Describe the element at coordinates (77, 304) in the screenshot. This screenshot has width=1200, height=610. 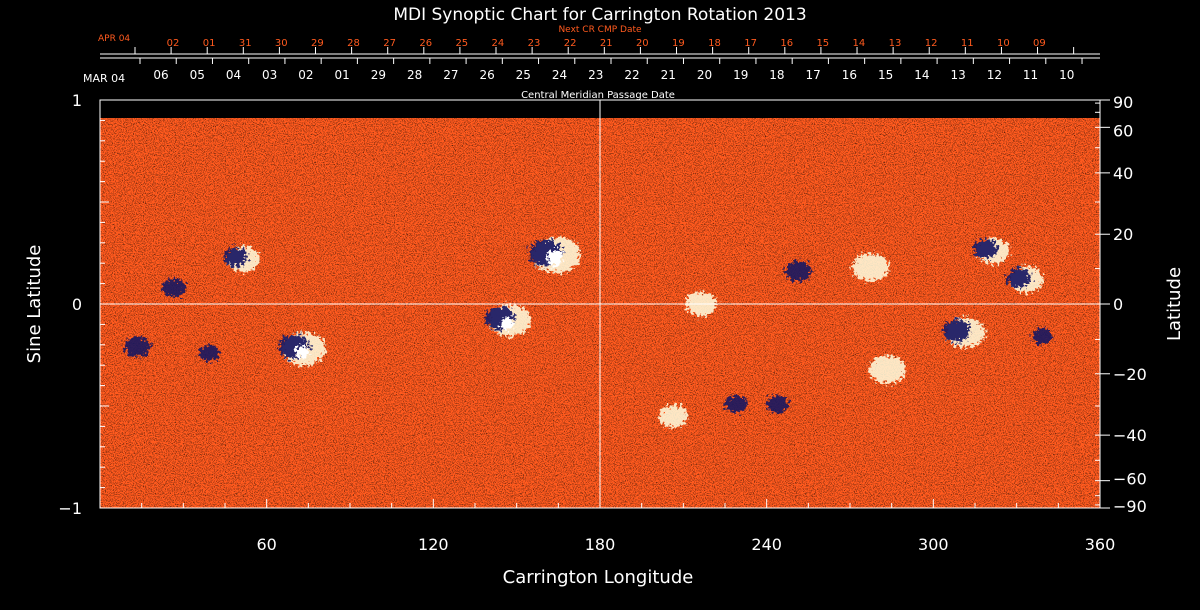
I see `y-left-tick-label: 0` at that location.